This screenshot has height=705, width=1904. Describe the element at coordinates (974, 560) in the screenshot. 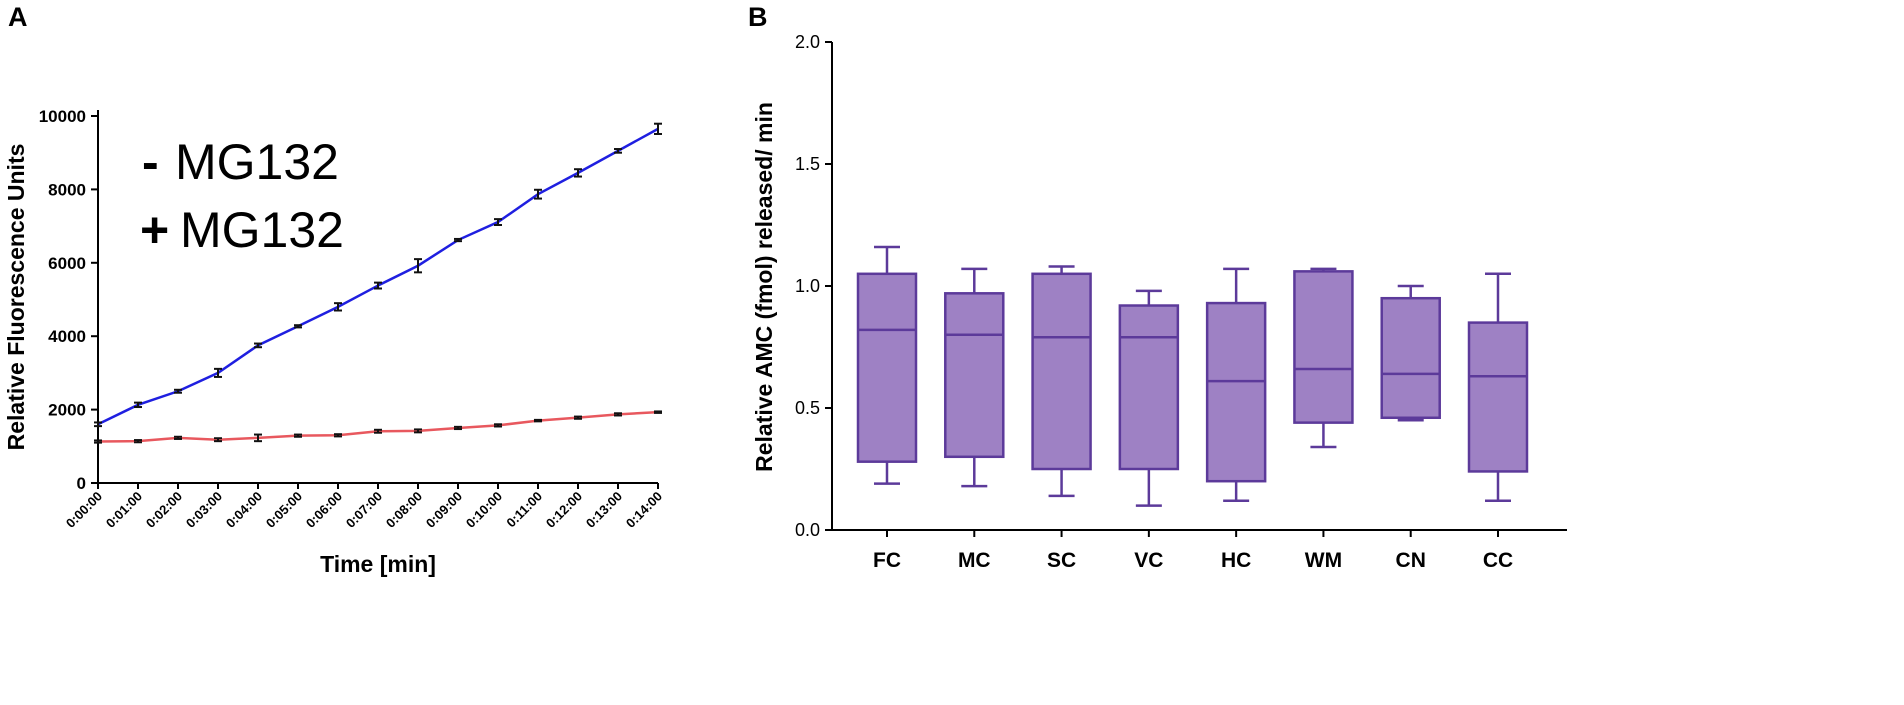

I see `category-label-mc: MC` at that location.